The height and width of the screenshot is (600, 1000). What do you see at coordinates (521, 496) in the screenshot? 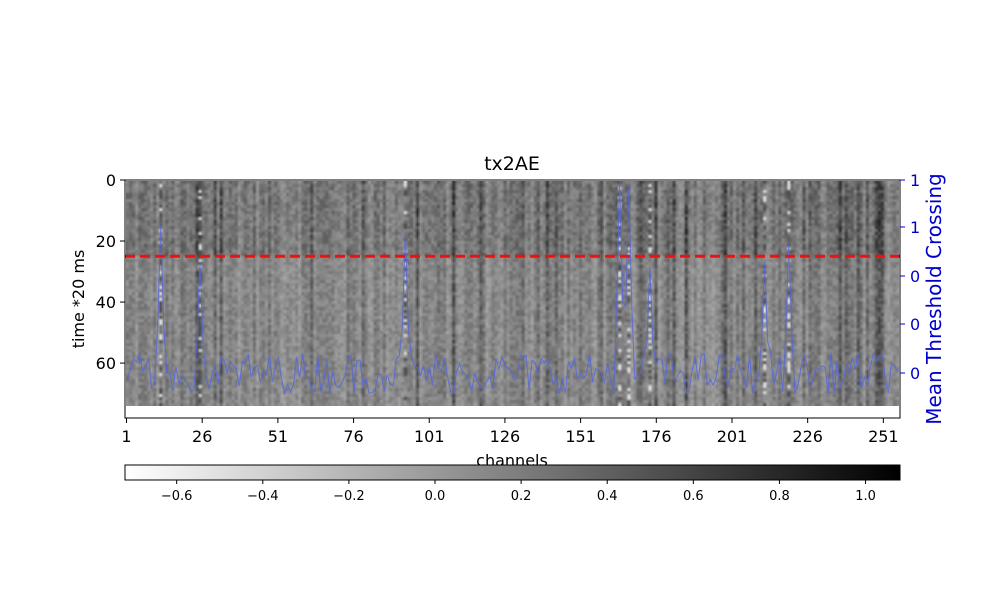
I see `colorbar-tick-label: 0.2` at bounding box center [521, 496].